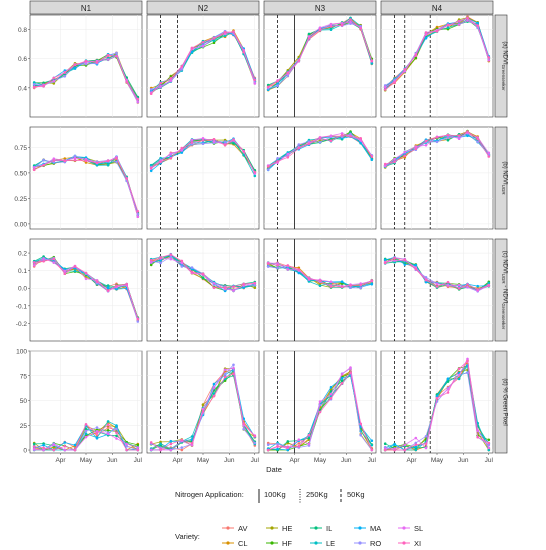 The width and height of the screenshot is (546, 550). Describe the element at coordinates (22, 306) in the screenshot. I see `y-tick-label: -0.1` at that location.